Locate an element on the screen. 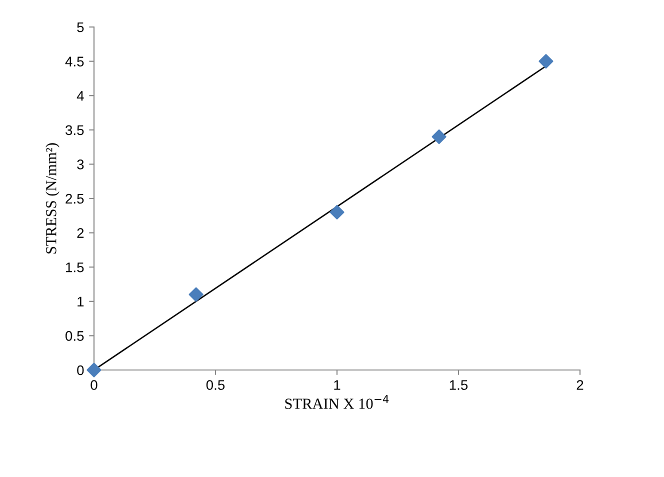 The image size is (664, 477). y-tick-label: 5 is located at coordinates (80, 27).